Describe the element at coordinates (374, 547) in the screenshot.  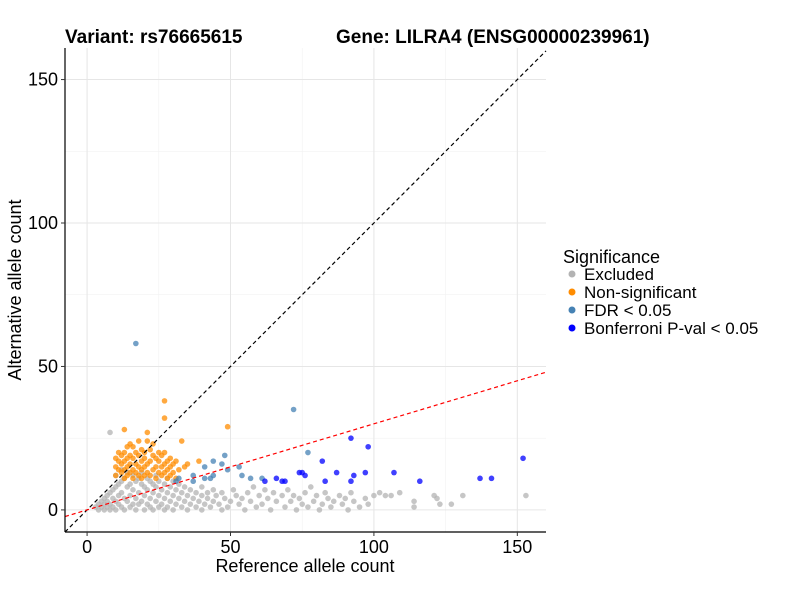
I see `x-tick-label: 100` at that location.